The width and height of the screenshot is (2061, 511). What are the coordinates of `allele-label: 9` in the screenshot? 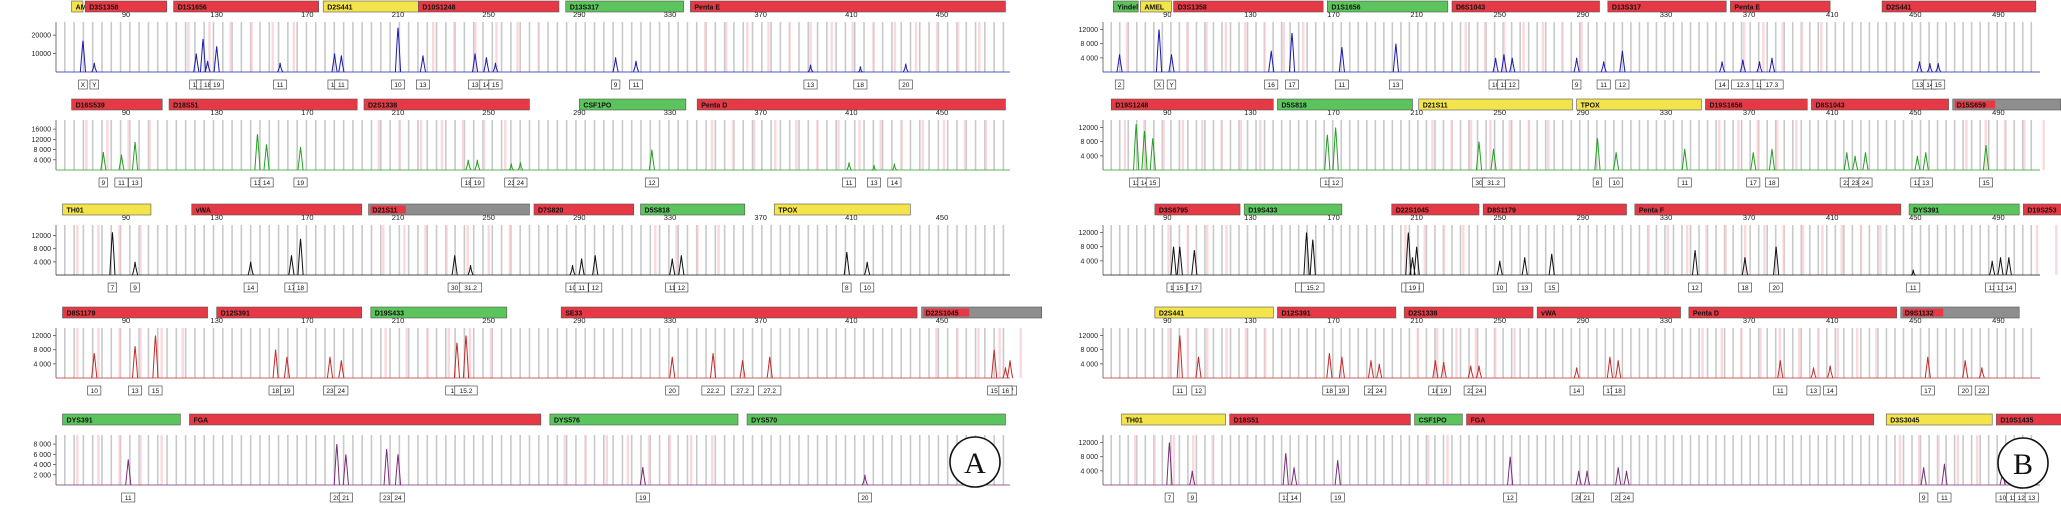 It's located at (1192, 498).